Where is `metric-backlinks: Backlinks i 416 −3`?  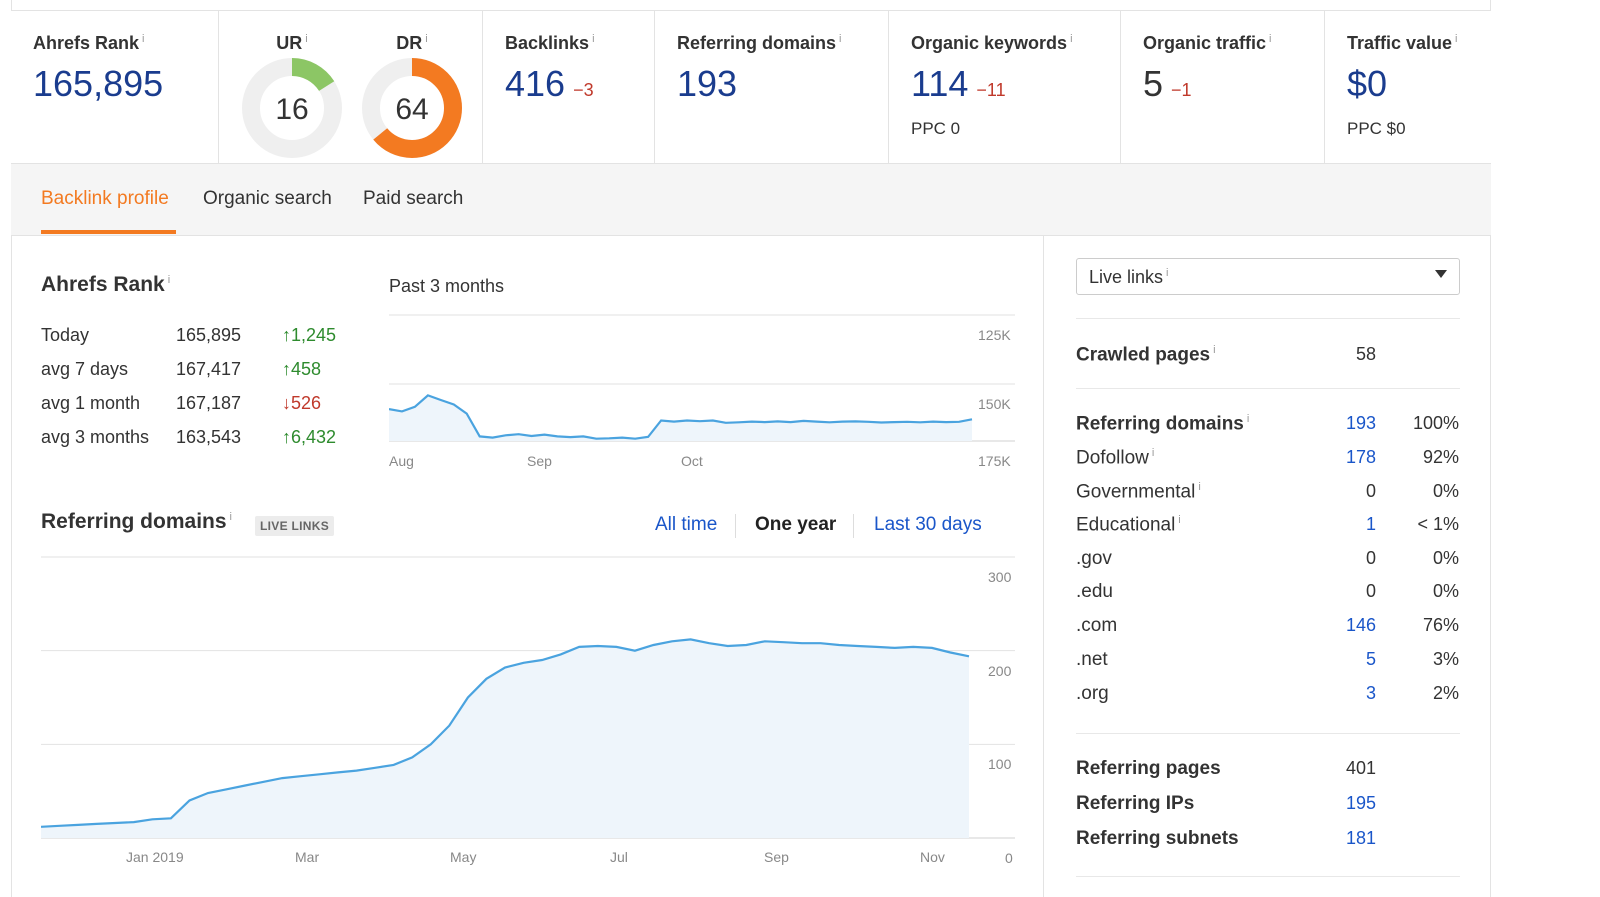 metric-backlinks: Backlinks i 416 −3 is located at coordinates (569, 87).